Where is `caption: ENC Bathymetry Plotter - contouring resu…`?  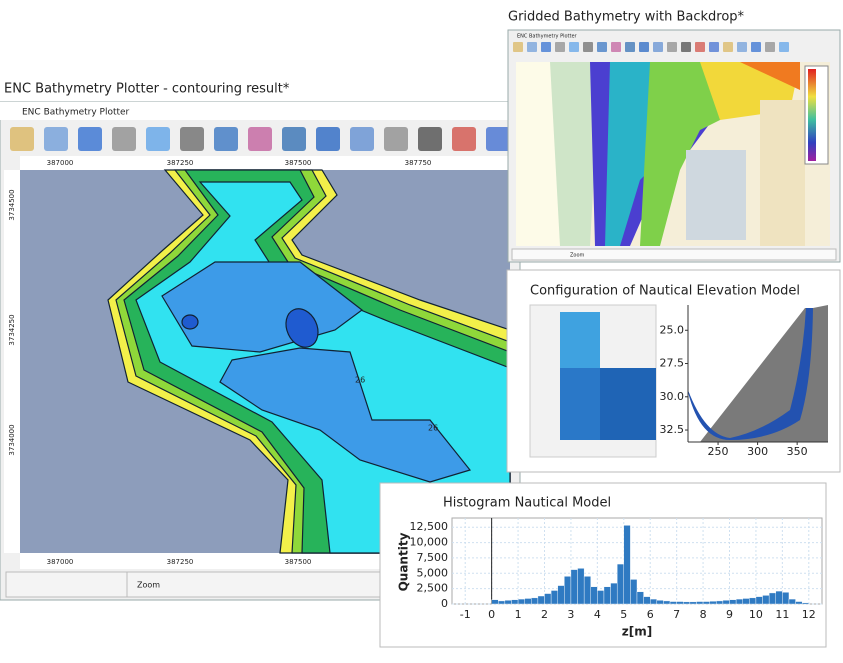 caption: ENC Bathymetry Plotter - contouring resu… is located at coordinates (147, 89).